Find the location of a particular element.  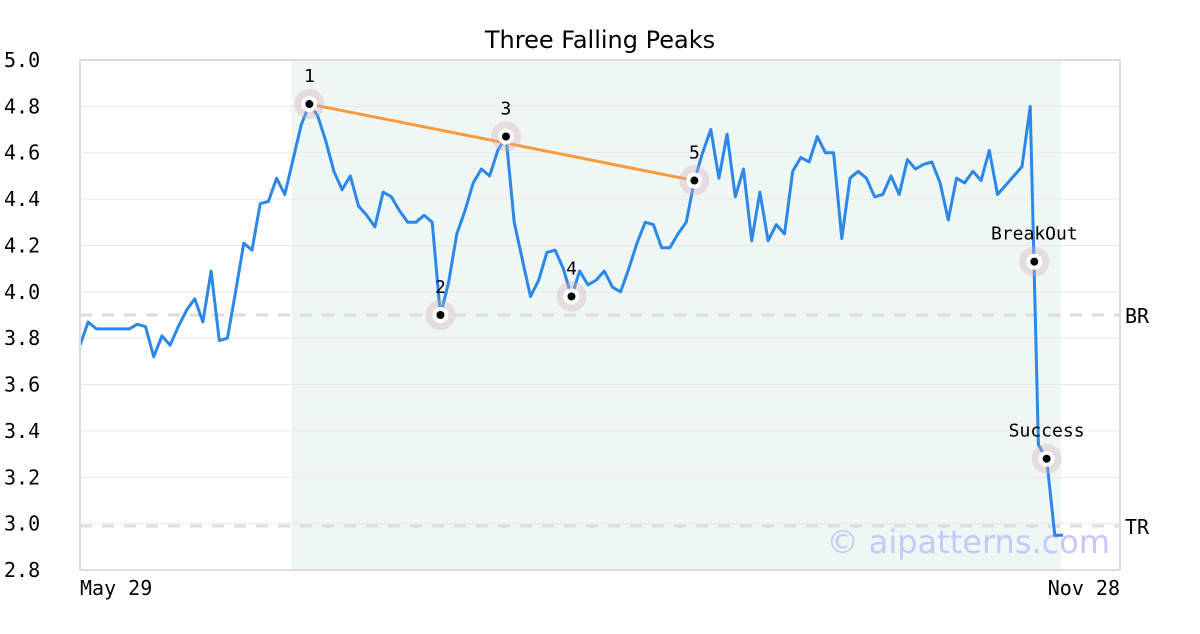

marker-label-3: 3 is located at coordinates (506, 109).